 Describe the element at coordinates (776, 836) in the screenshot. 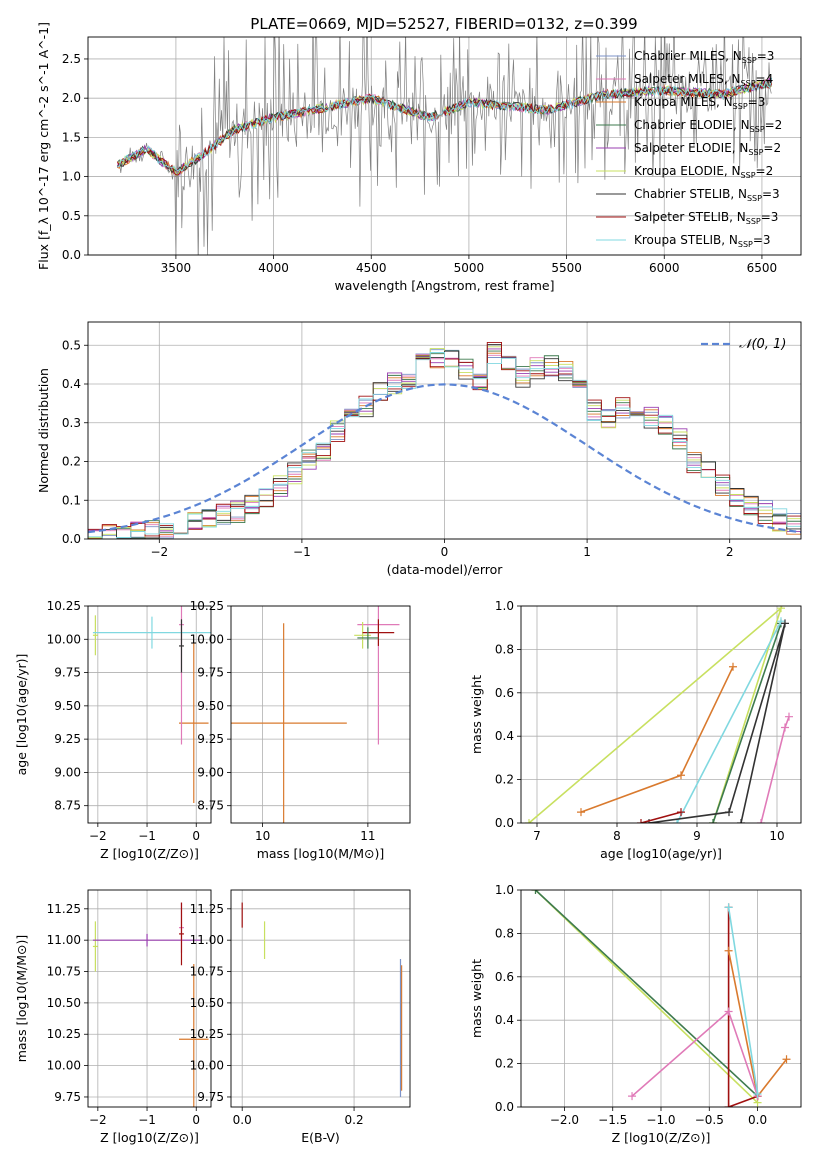

I see `x-tick-label: 10` at that location.